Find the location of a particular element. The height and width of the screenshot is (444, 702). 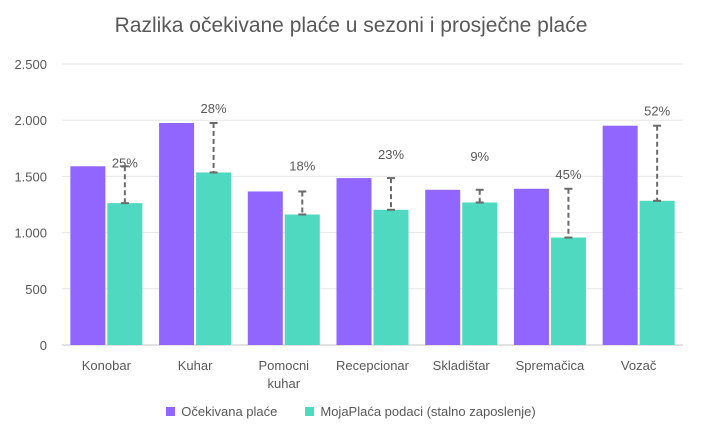

x-category-label: Pomocni is located at coordinates (283, 365).